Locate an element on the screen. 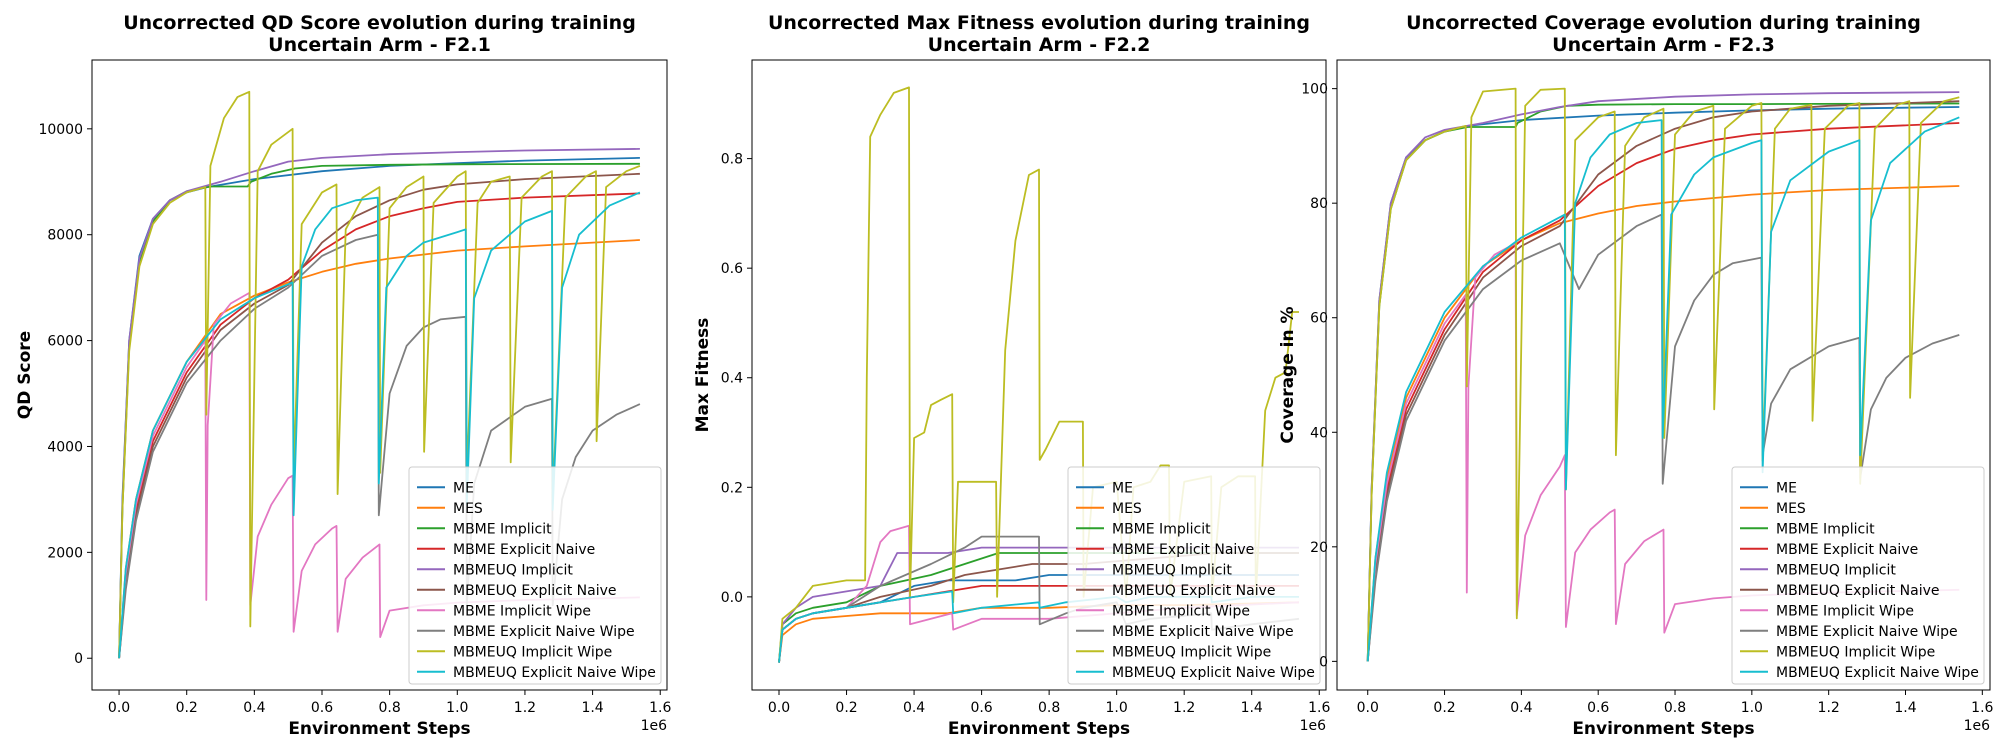  y-tick-label: 10000 is located at coordinates (60, 130).